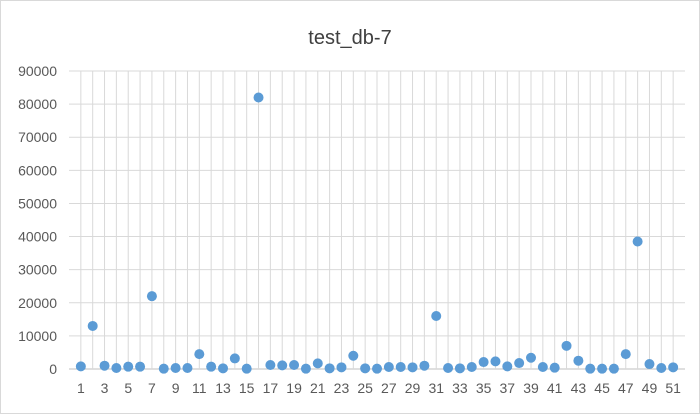  I want to click on y-tick-label: 70000, so click(37, 137).